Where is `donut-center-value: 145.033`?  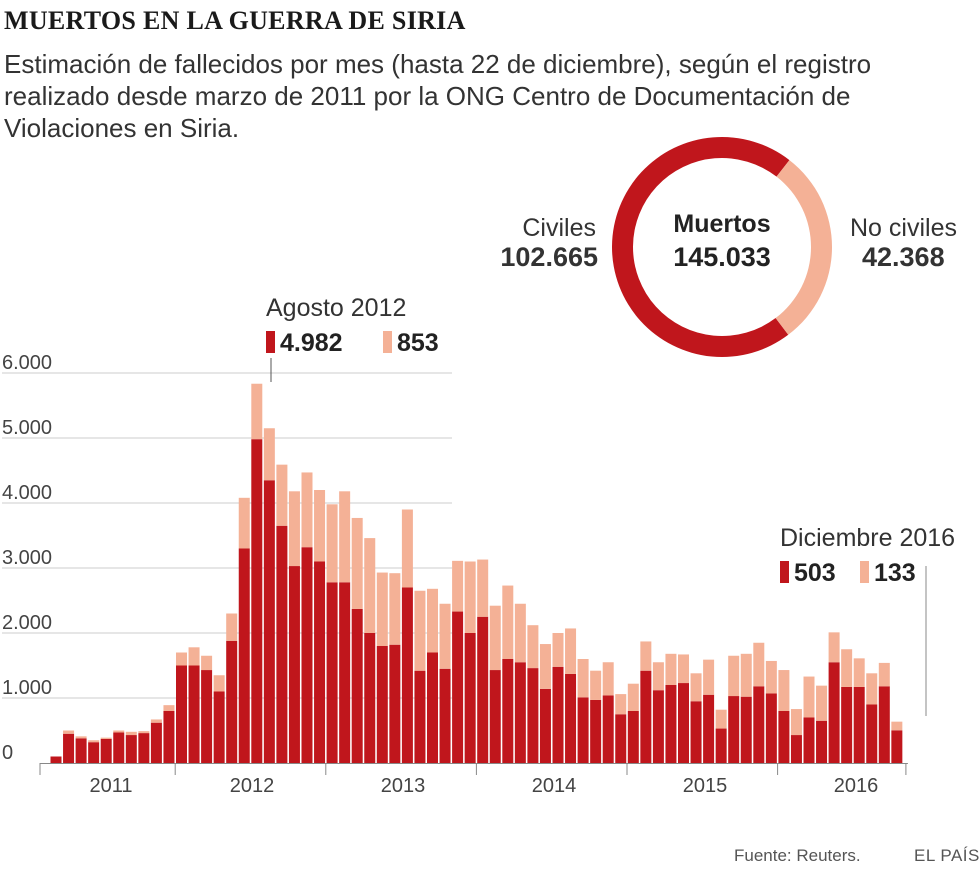
donut-center-value: 145.033 is located at coordinates (722, 257).